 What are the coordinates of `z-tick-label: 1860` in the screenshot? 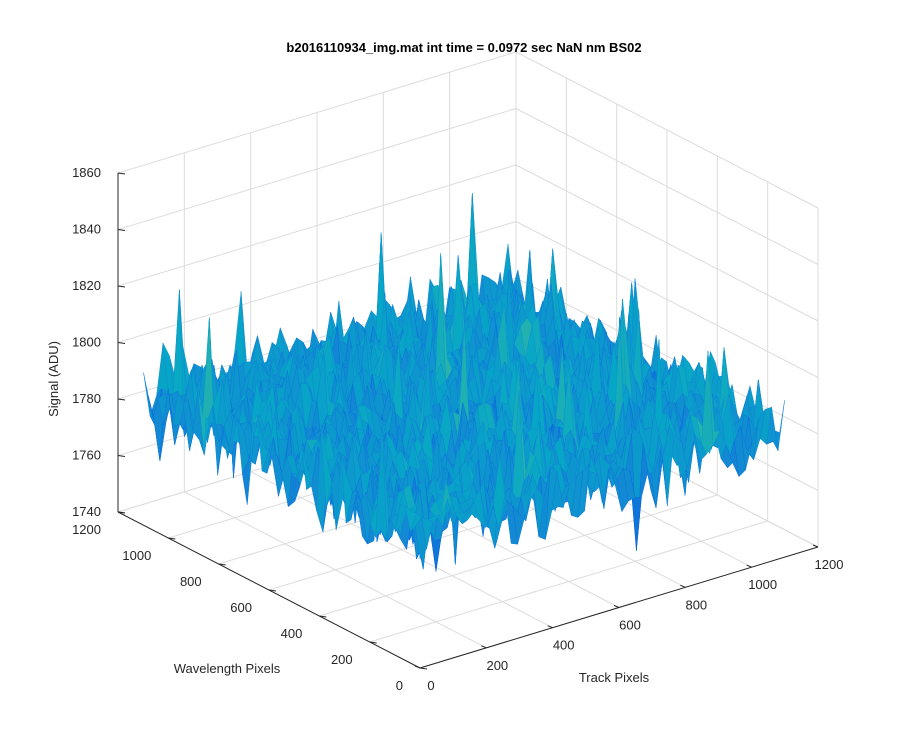 It's located at (86, 172).